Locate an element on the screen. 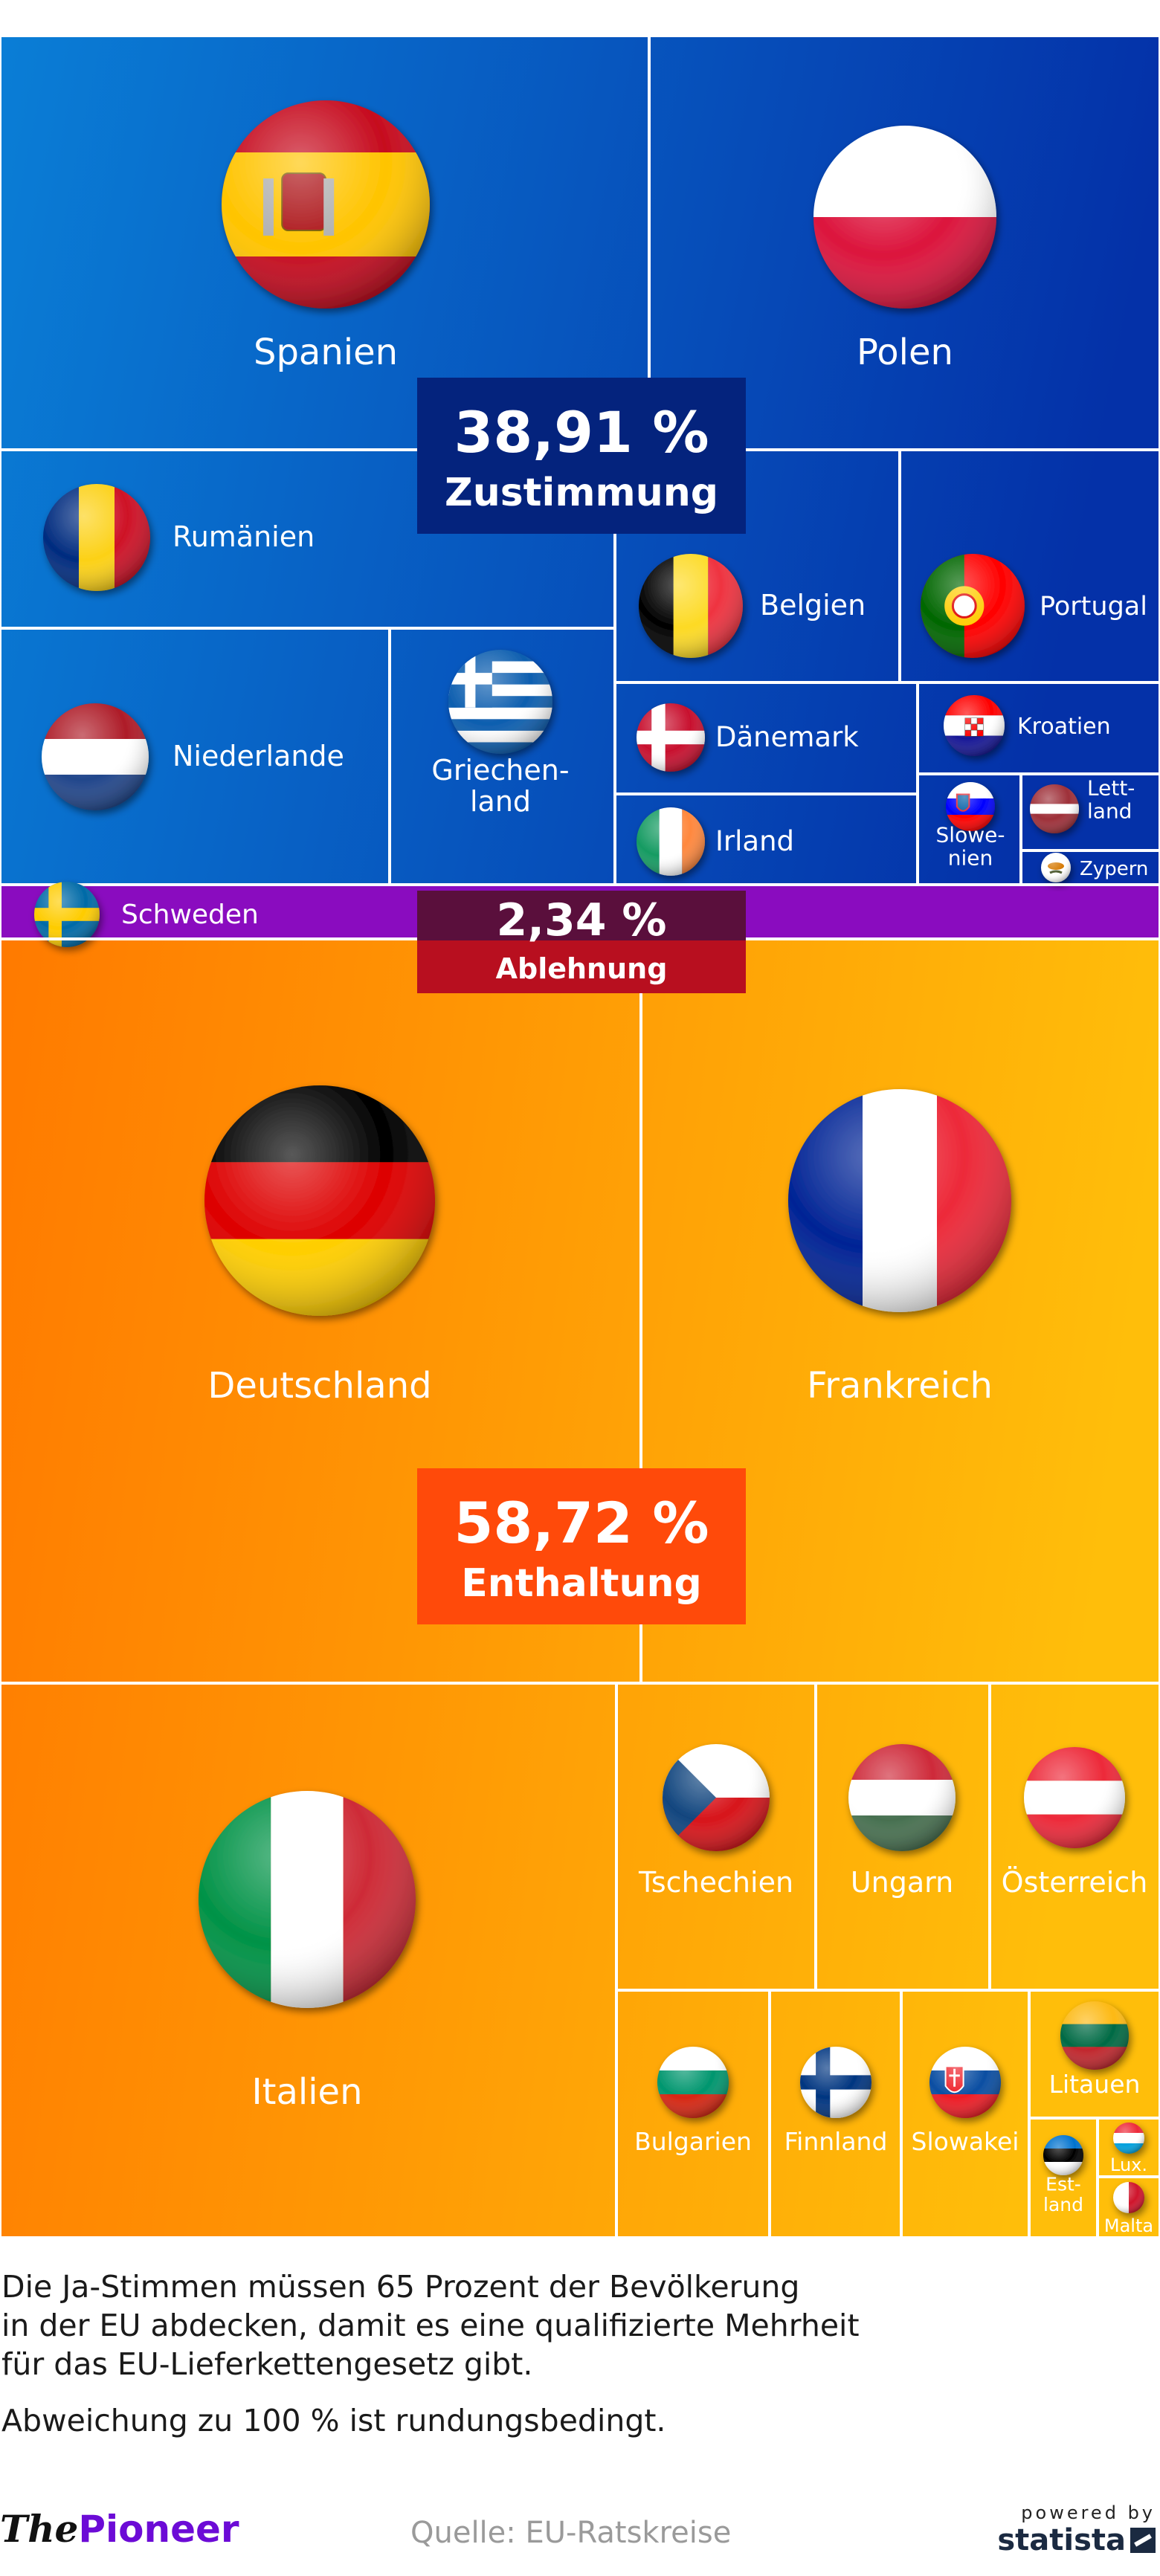 Image resolution: width=1160 pixels, height=2576 pixels. badge-percent: 2,34 % is located at coordinates (581, 920).